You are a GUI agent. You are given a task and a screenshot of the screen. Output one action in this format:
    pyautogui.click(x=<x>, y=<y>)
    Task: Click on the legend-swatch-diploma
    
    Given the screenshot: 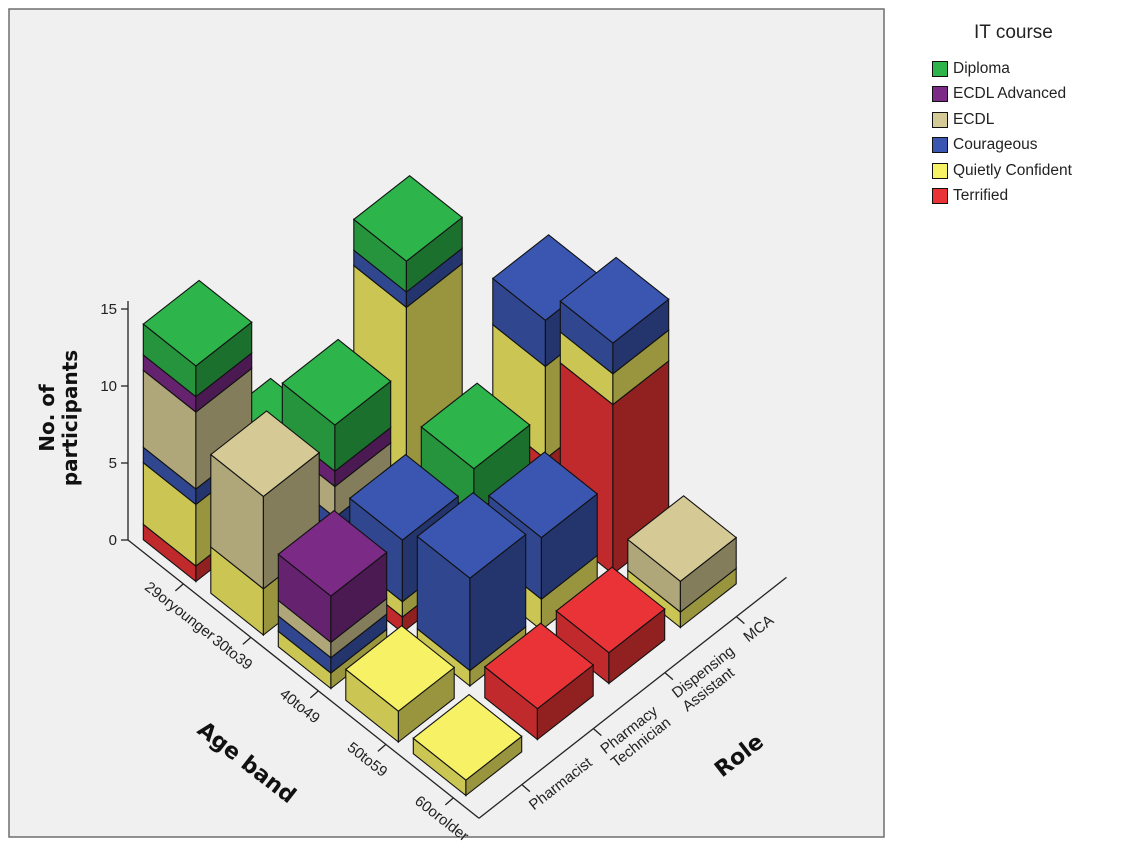 What is the action you would take?
    pyautogui.click(x=940, y=68)
    